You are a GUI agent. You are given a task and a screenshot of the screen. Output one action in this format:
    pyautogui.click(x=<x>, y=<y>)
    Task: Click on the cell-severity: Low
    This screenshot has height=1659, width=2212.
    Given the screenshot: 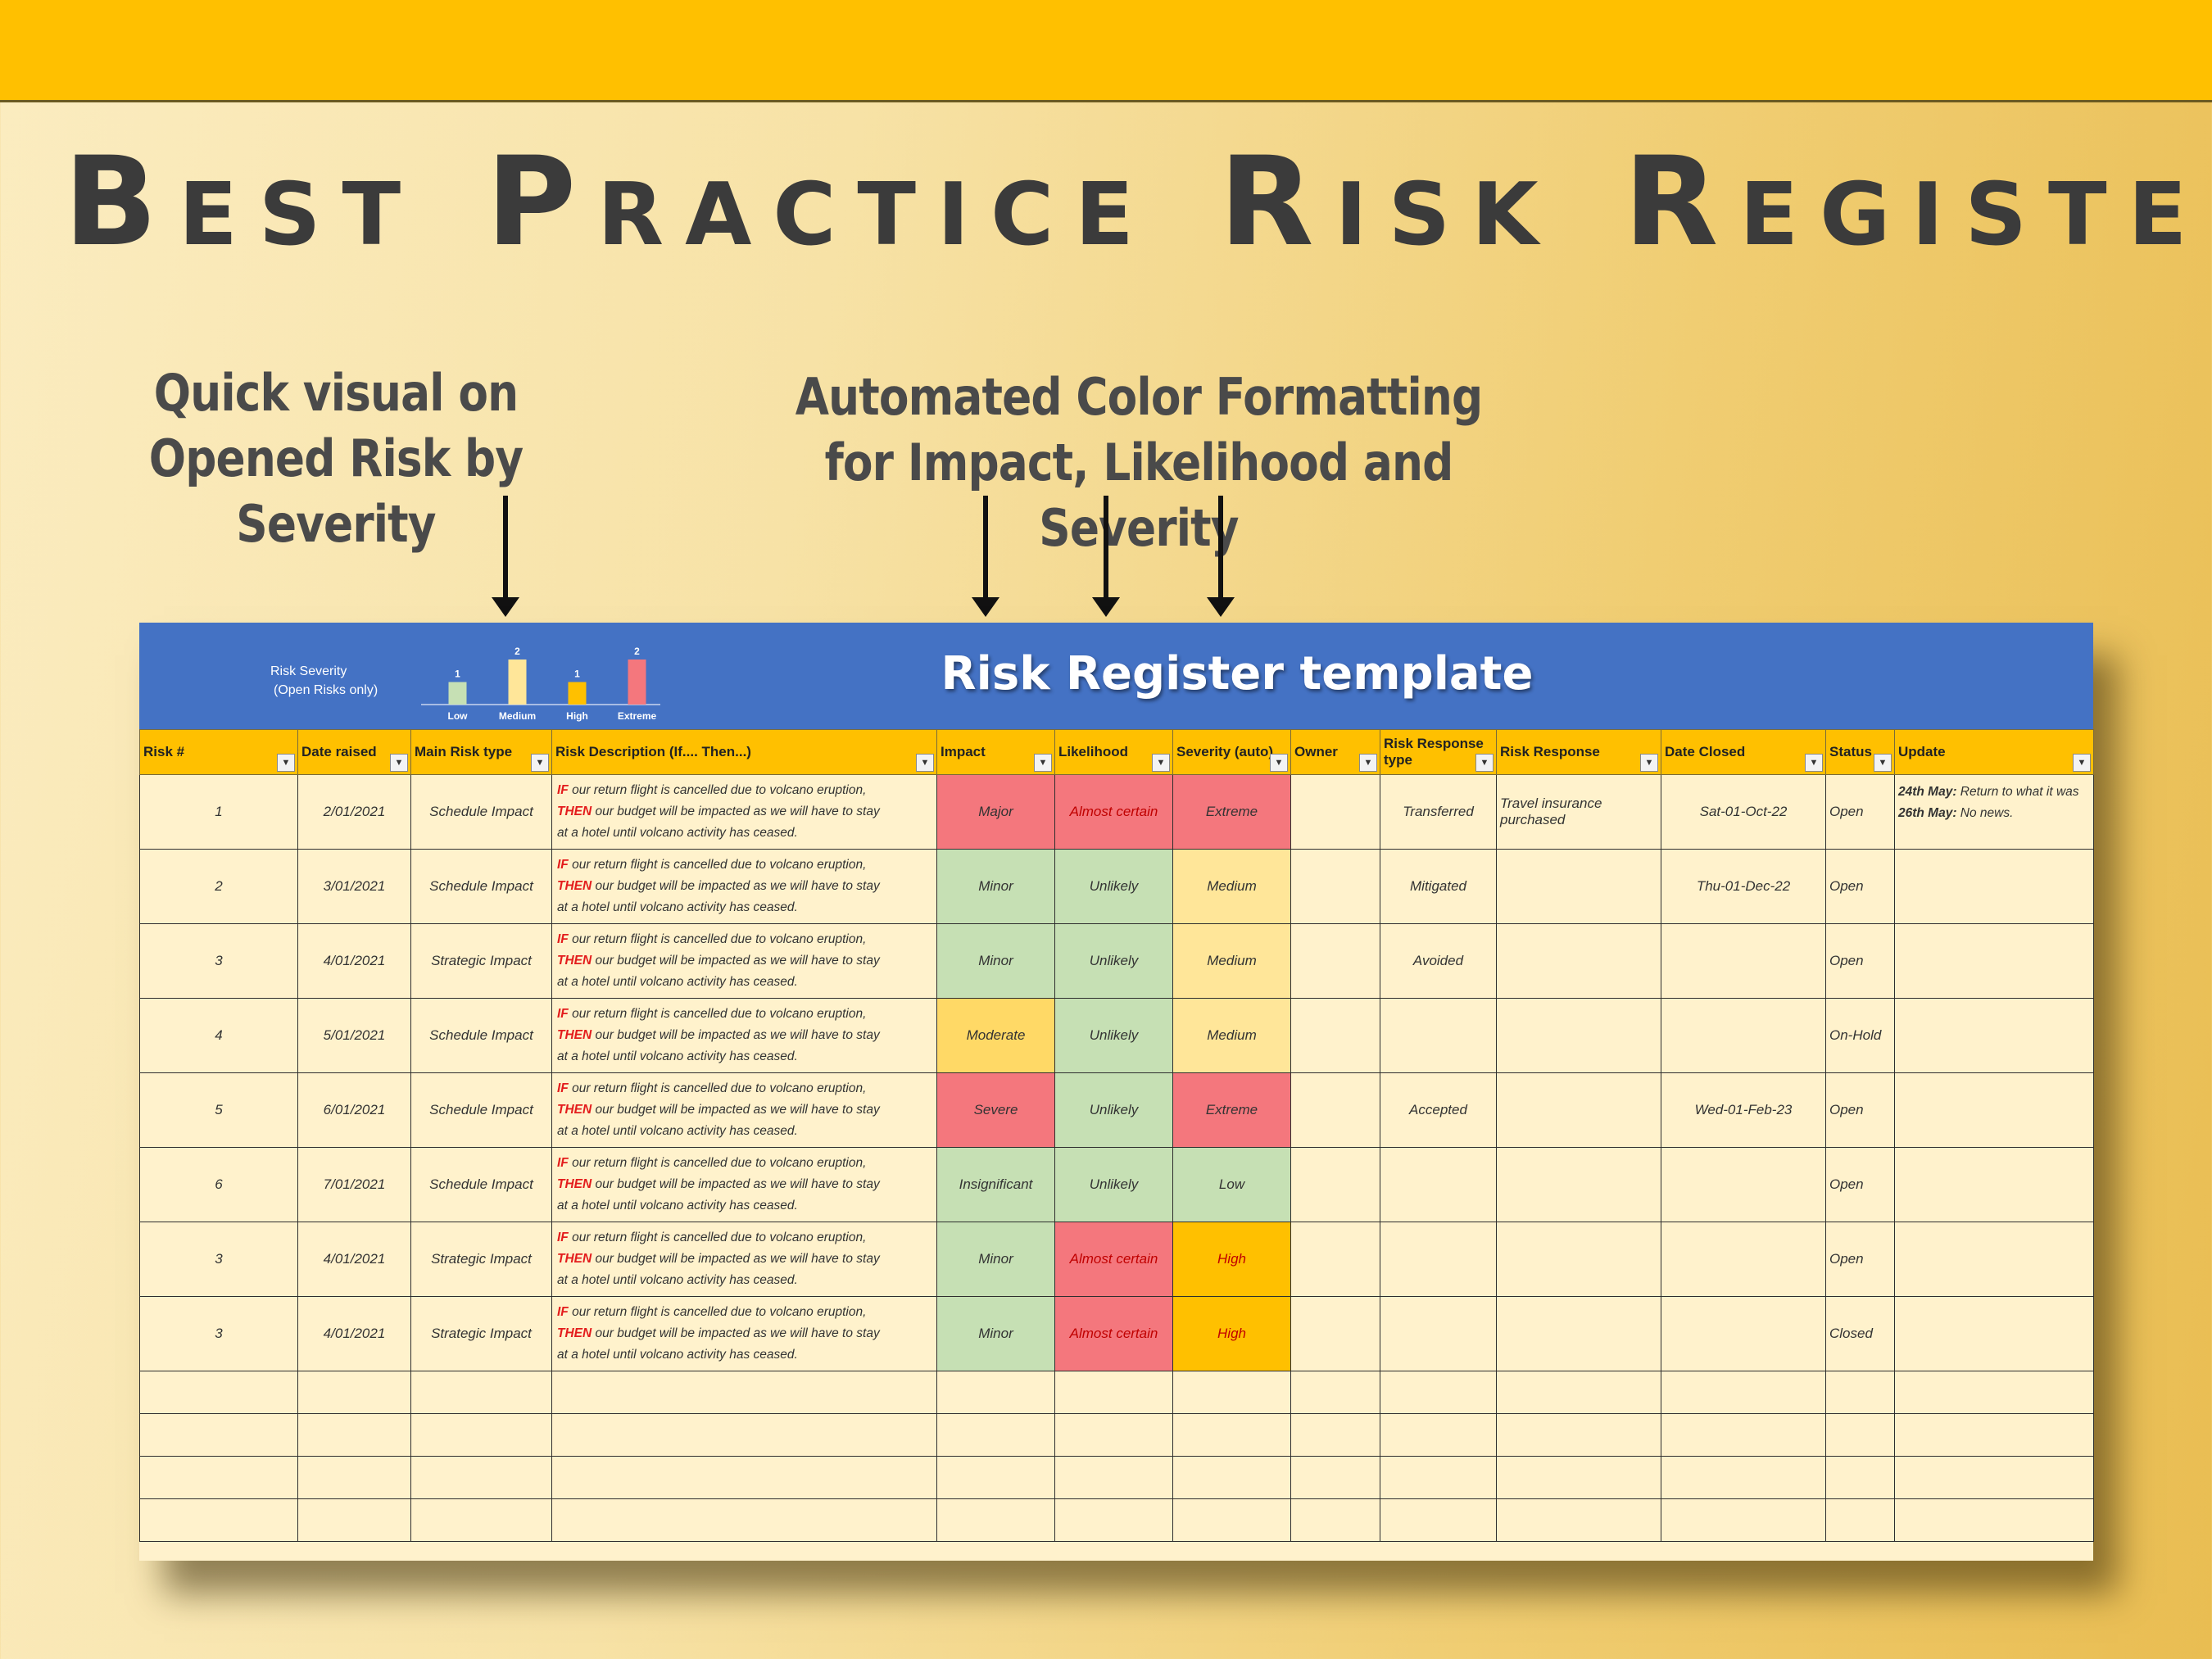 What is the action you would take?
    pyautogui.click(x=1231, y=1184)
    